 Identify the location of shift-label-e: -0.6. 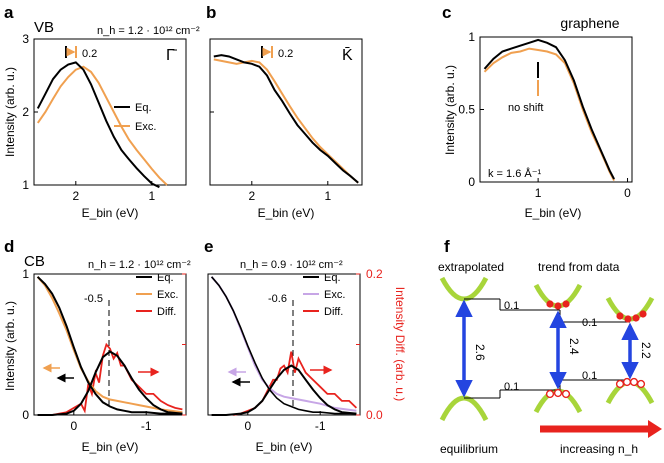
(277, 299).